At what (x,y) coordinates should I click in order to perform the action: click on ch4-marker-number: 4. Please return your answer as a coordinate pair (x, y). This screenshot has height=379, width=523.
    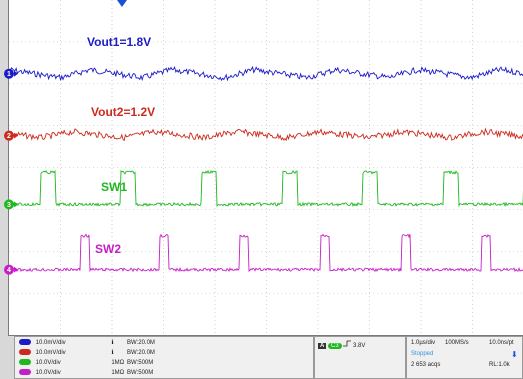
    Looking at the image, I should click on (9, 270).